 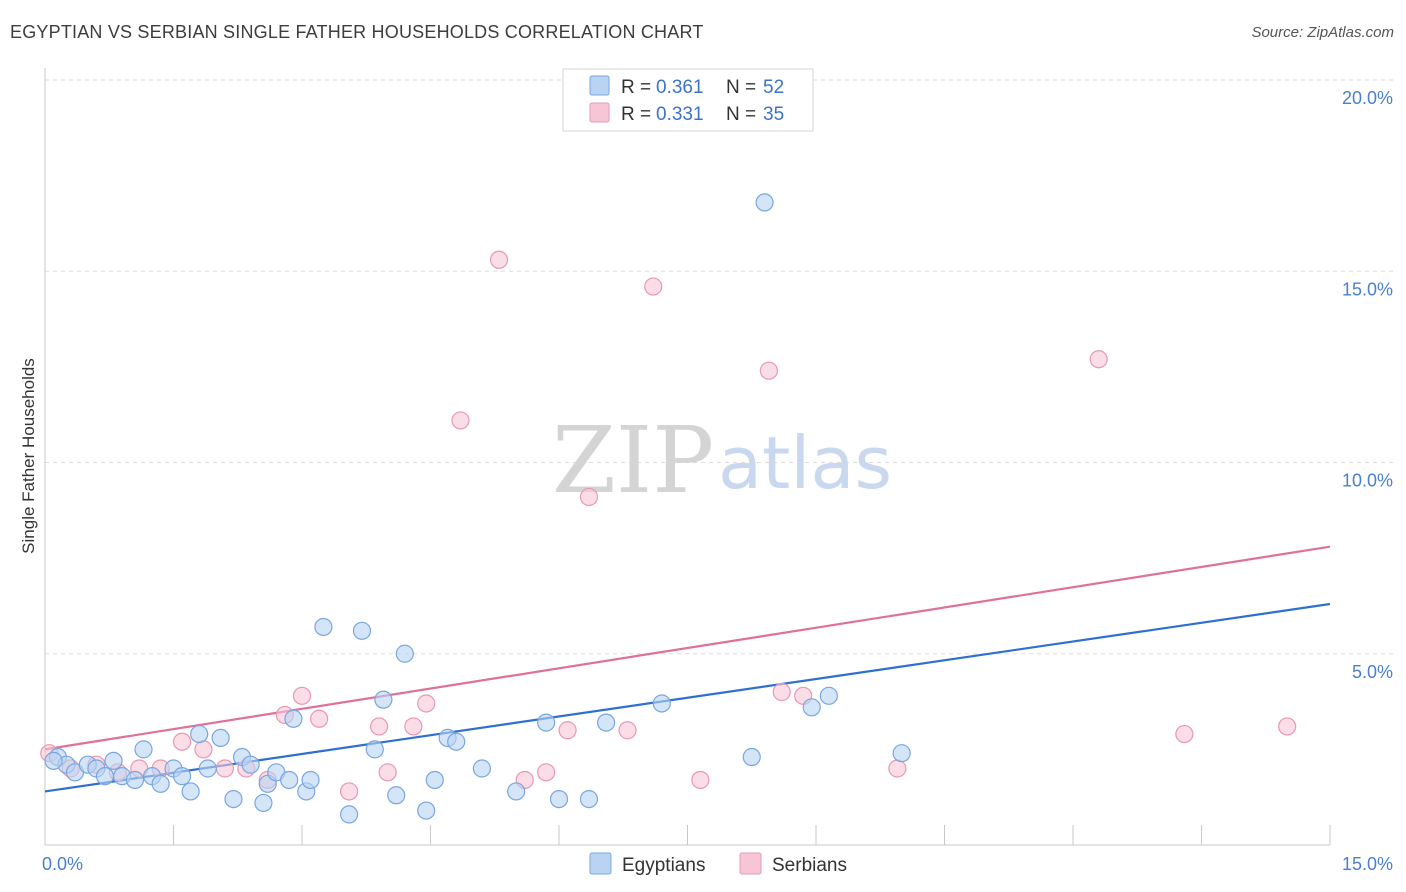 I want to click on watermark-atlas: atlas, so click(x=805, y=463).